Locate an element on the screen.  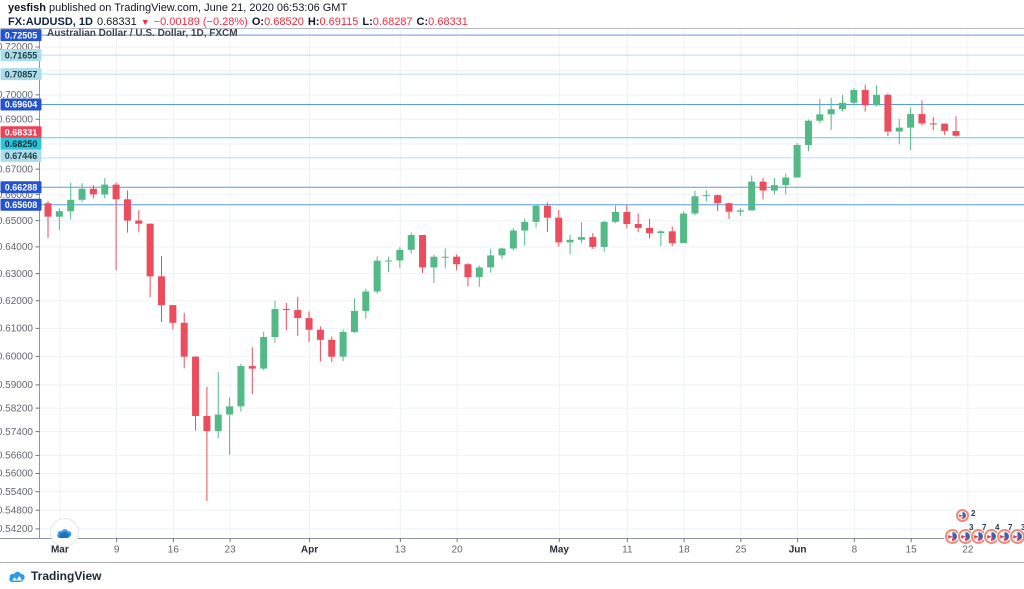
price-level-badge-0.69604: 0.69604 is located at coordinates (21, 104).